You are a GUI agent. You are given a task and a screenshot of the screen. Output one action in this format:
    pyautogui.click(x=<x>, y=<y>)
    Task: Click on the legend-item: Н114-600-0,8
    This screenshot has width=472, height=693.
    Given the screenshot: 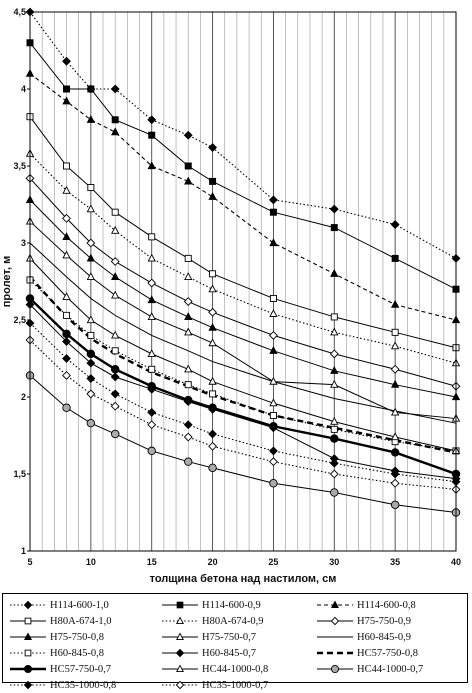 What is the action you would take?
    pyautogui.click(x=366, y=605)
    